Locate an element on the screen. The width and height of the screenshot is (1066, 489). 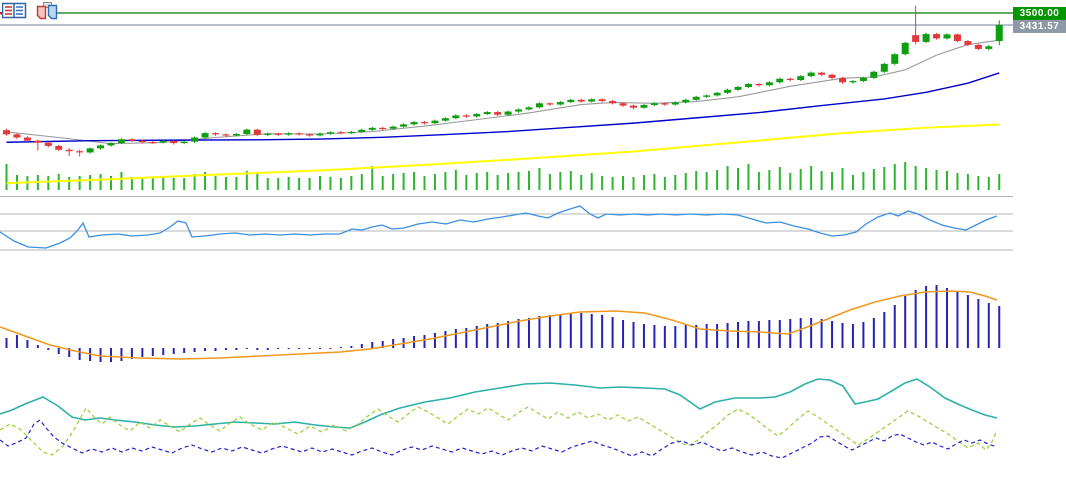
panel-gridlines is located at coordinates (506, 223).